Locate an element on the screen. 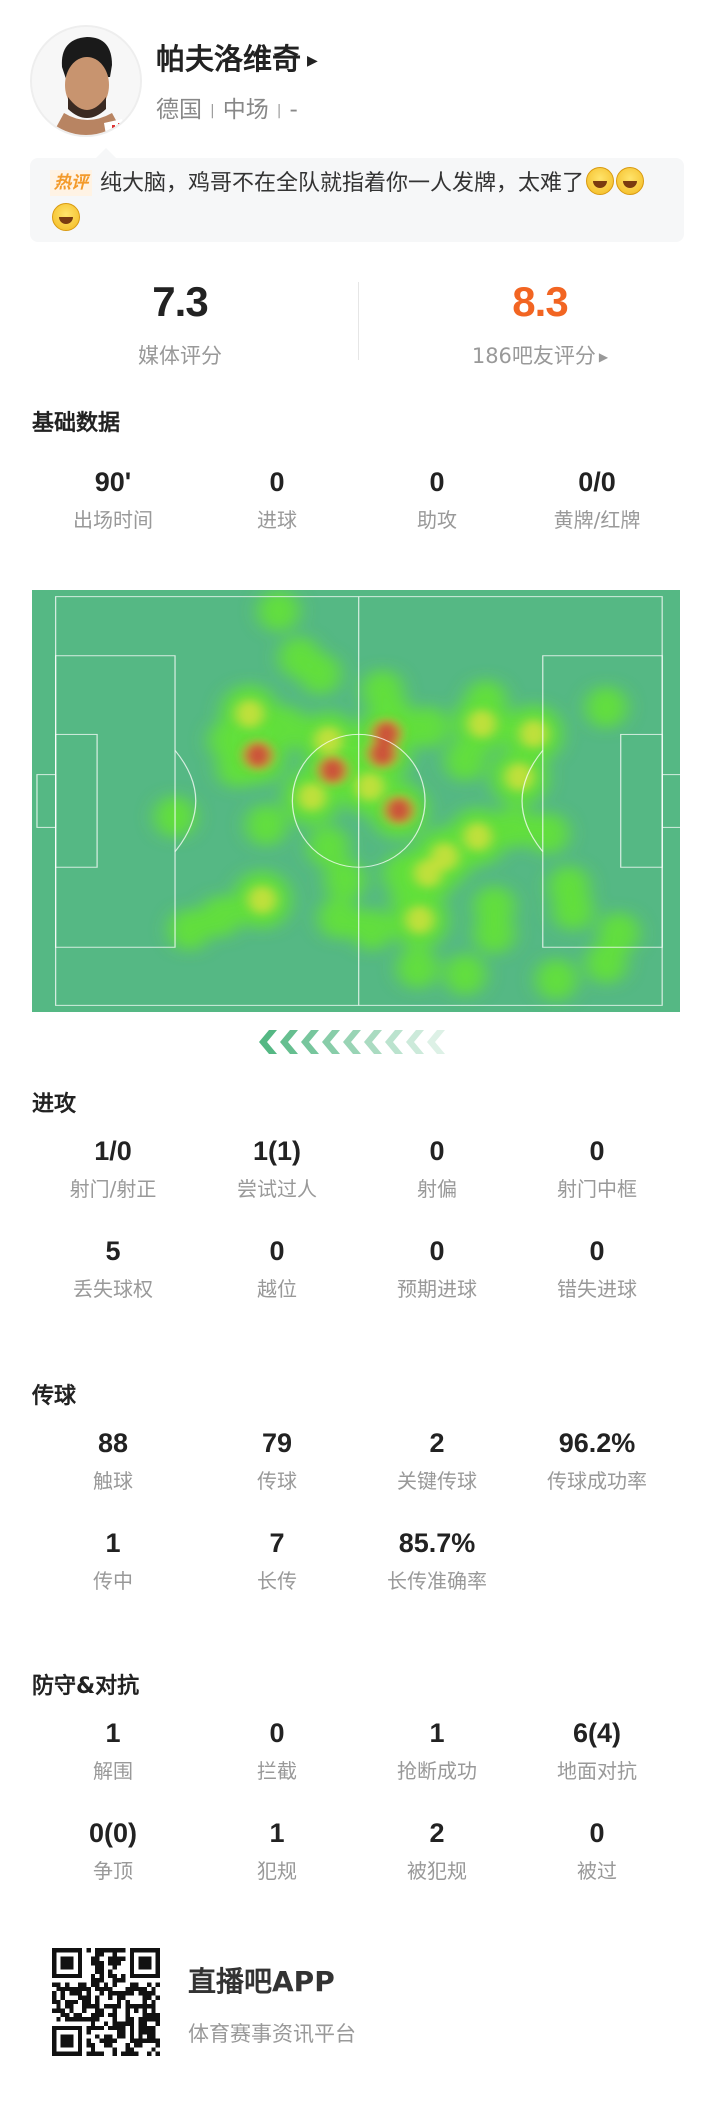  fan-rating-button: 8.3 186吧友评分 ▶ is located at coordinates (540, 324).